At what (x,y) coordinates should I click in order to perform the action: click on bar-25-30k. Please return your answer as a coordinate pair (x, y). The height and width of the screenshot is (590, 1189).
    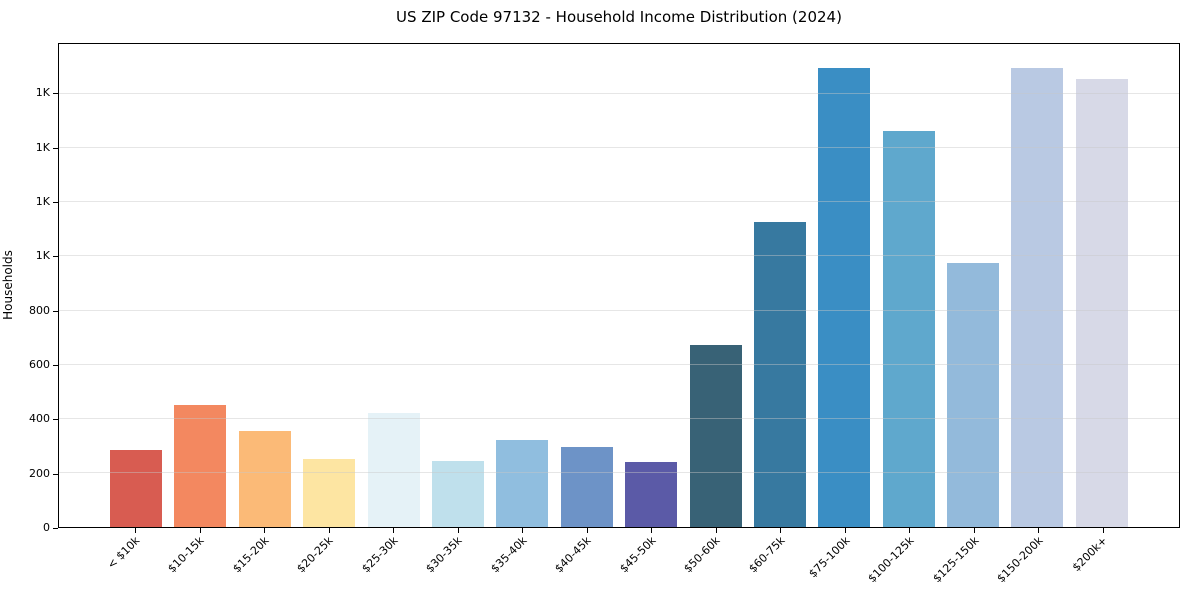
    Looking at the image, I should click on (393, 469).